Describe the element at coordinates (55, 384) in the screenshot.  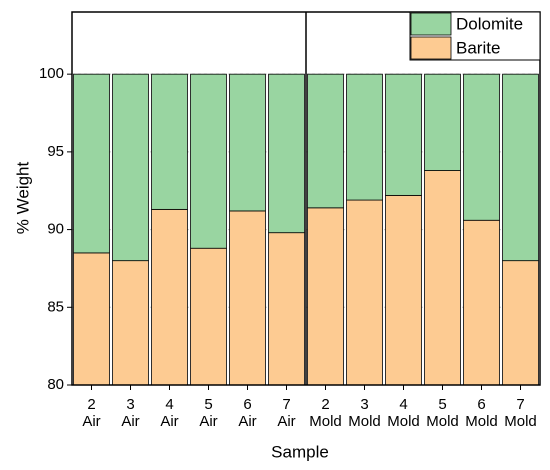
I see `y-tick-label: 80` at that location.